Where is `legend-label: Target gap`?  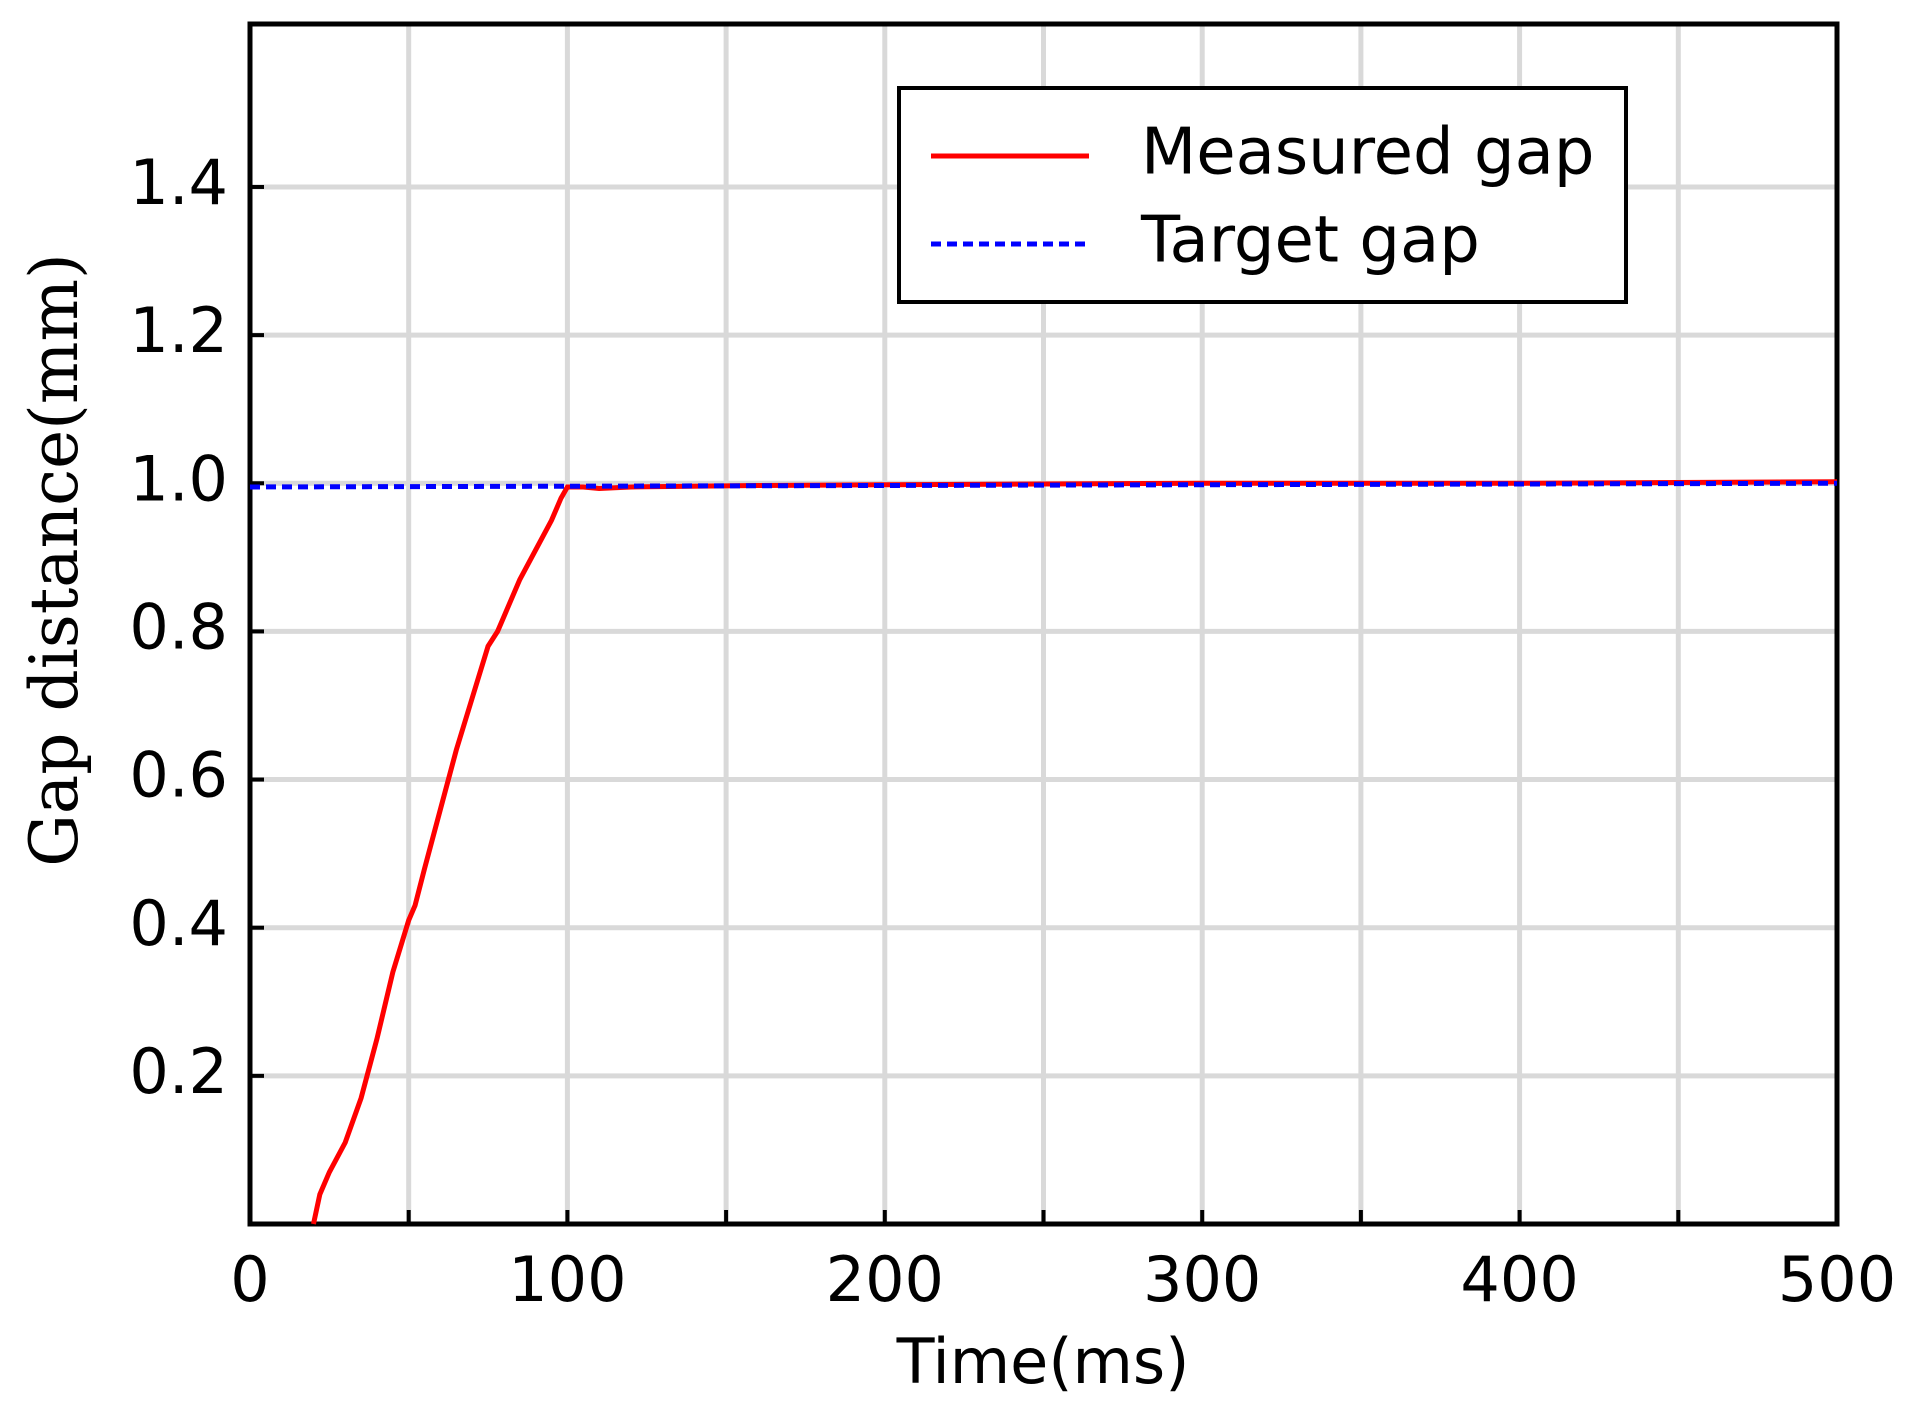 legend-label: Target gap is located at coordinates (1310, 241).